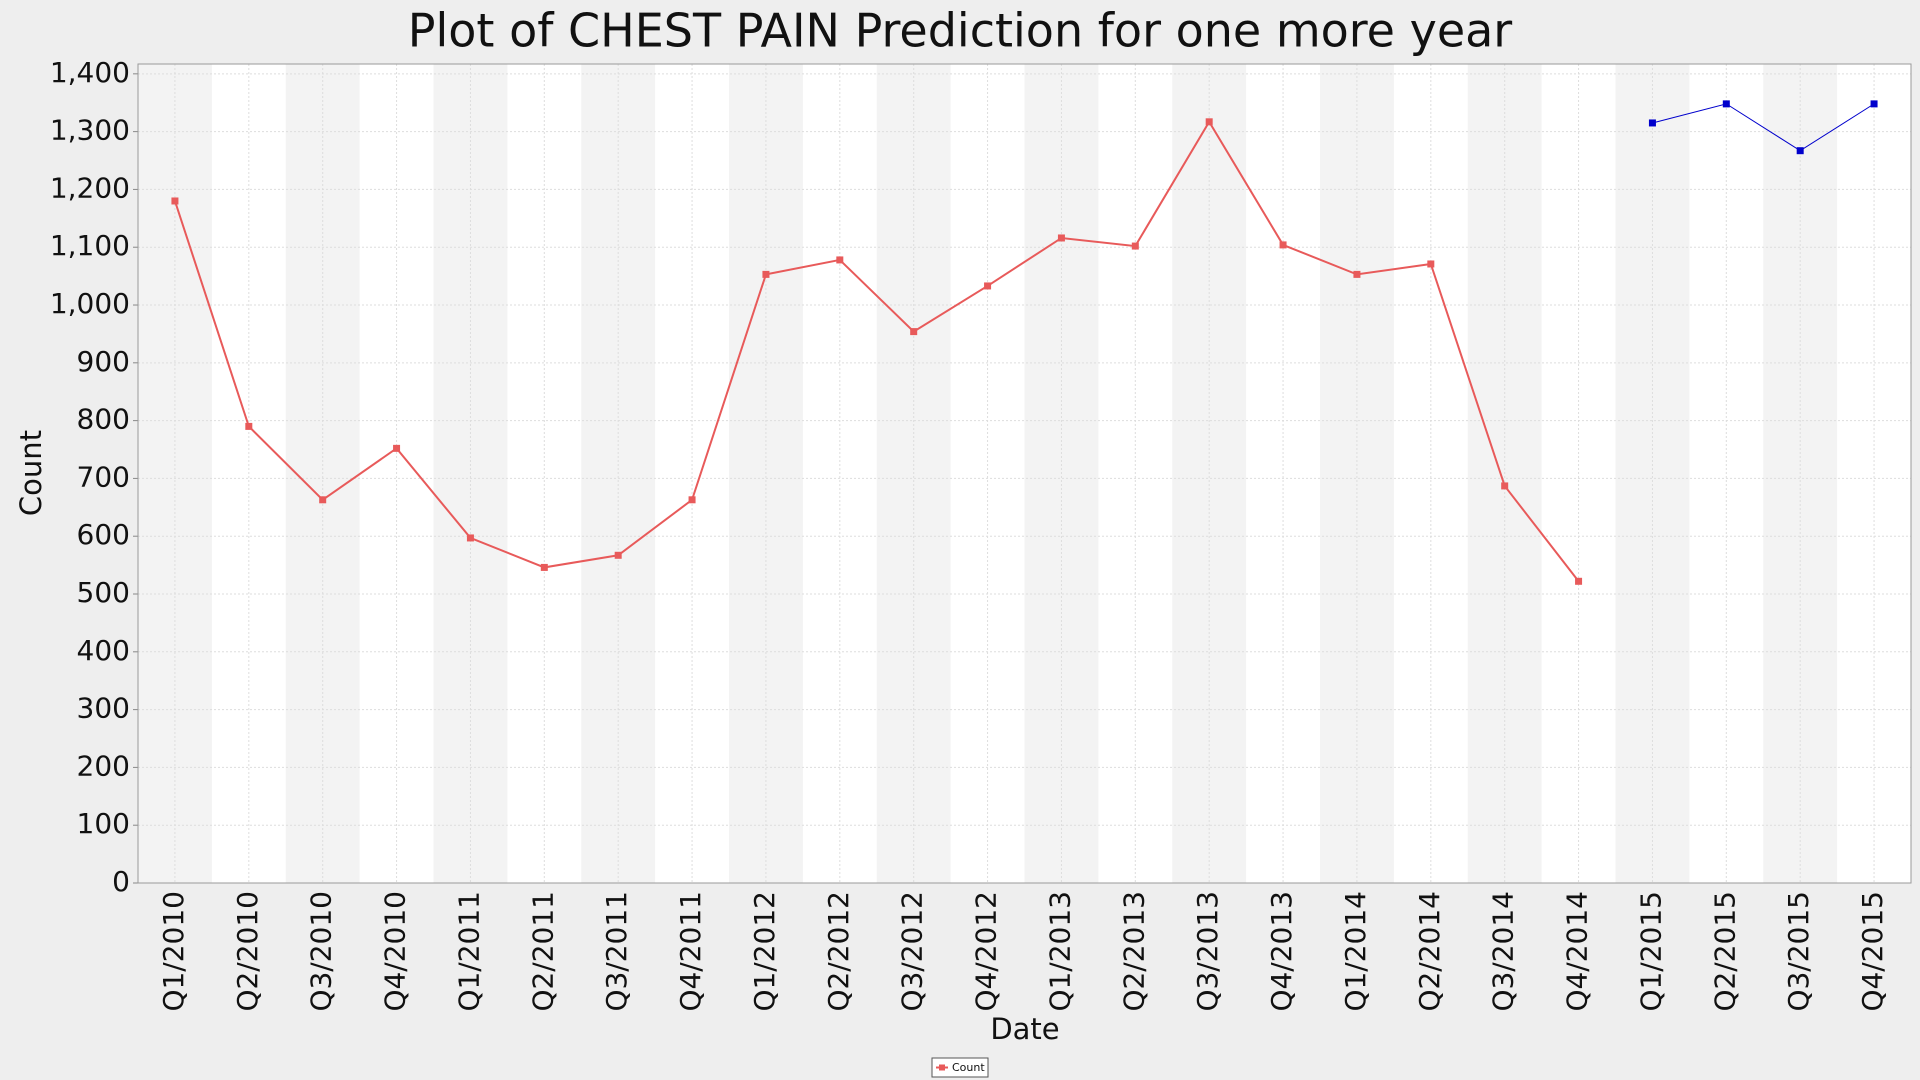 This screenshot has width=1920, height=1080. What do you see at coordinates (690, 951) in the screenshot?
I see `x-tick-label: Q4/2011` at bounding box center [690, 951].